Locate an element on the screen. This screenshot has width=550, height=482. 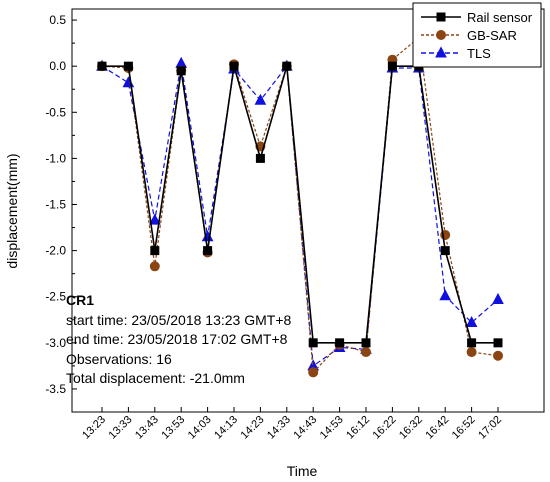
x-tick-label: 14:43 is located at coordinates (305, 428).